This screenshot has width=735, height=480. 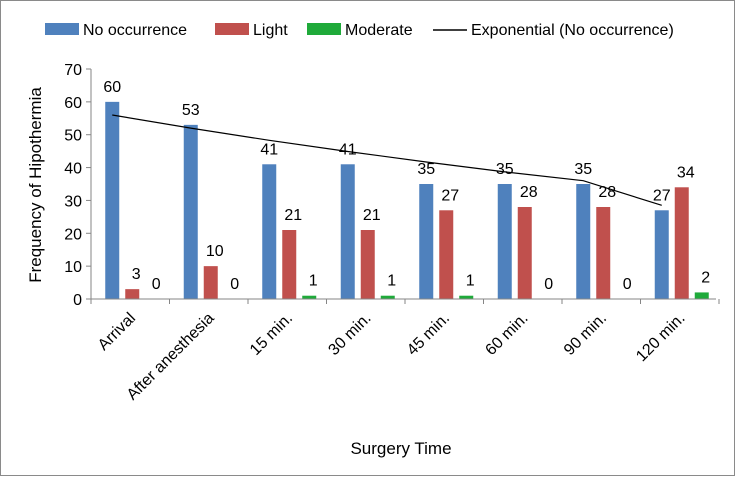 What do you see at coordinates (73, 70) in the screenshot?
I see `y-tick-label-7: 70` at bounding box center [73, 70].